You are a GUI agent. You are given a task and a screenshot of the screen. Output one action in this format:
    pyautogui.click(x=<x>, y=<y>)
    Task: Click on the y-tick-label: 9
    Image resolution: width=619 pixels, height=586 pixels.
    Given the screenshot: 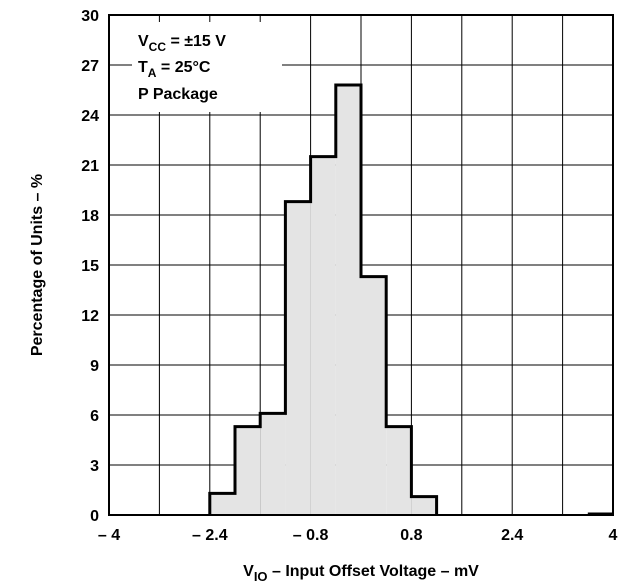 What is the action you would take?
    pyautogui.click(x=94, y=366)
    